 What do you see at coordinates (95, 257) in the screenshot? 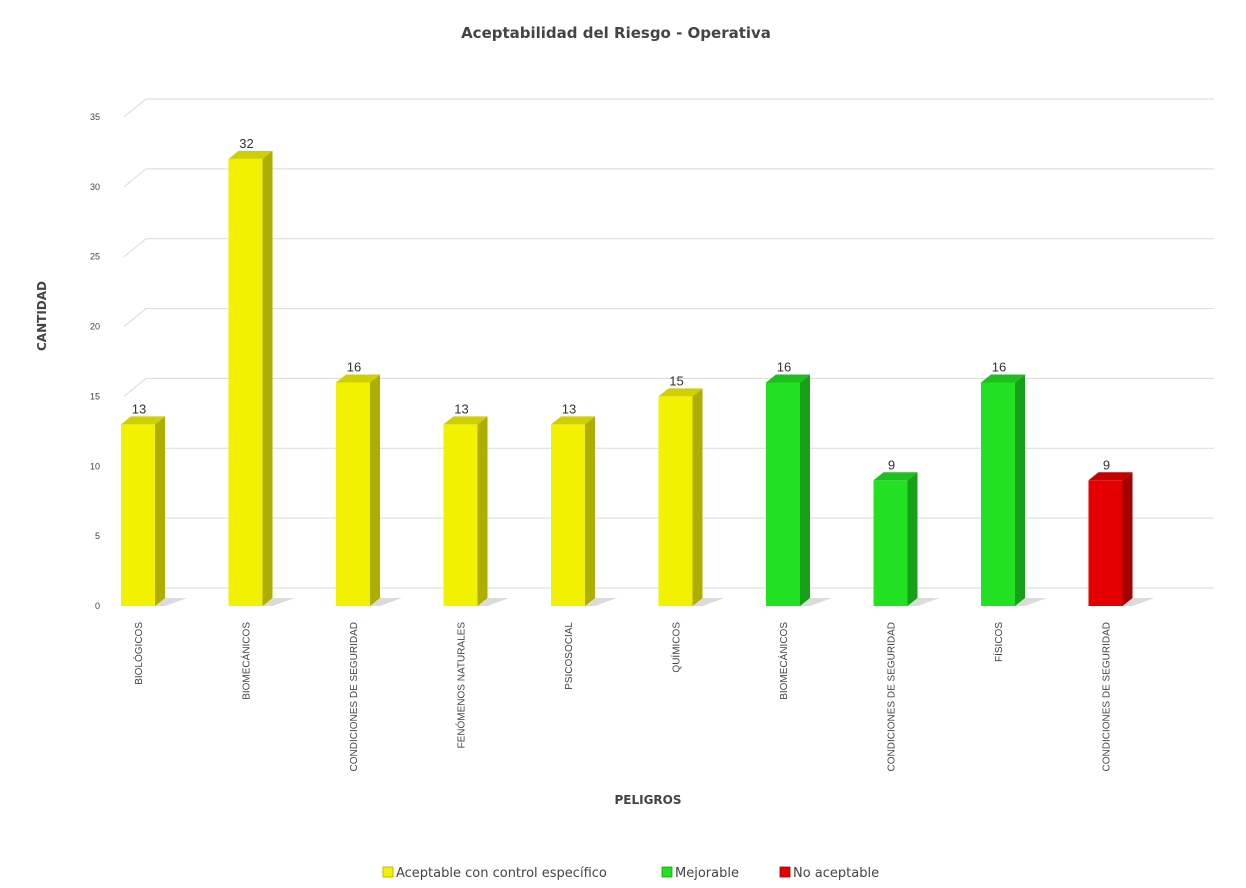
I see `y-tick-label: 25` at bounding box center [95, 257].